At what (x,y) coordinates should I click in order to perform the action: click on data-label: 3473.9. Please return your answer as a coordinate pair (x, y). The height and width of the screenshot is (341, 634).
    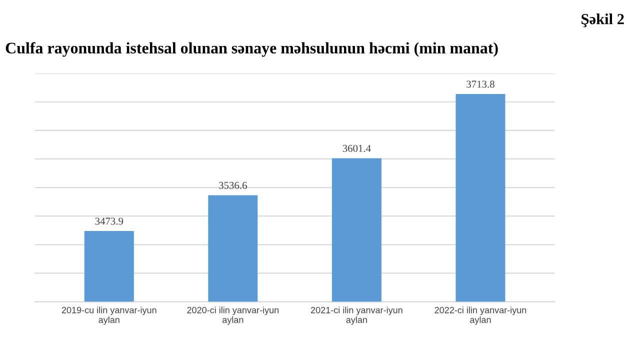
    Looking at the image, I should click on (109, 221).